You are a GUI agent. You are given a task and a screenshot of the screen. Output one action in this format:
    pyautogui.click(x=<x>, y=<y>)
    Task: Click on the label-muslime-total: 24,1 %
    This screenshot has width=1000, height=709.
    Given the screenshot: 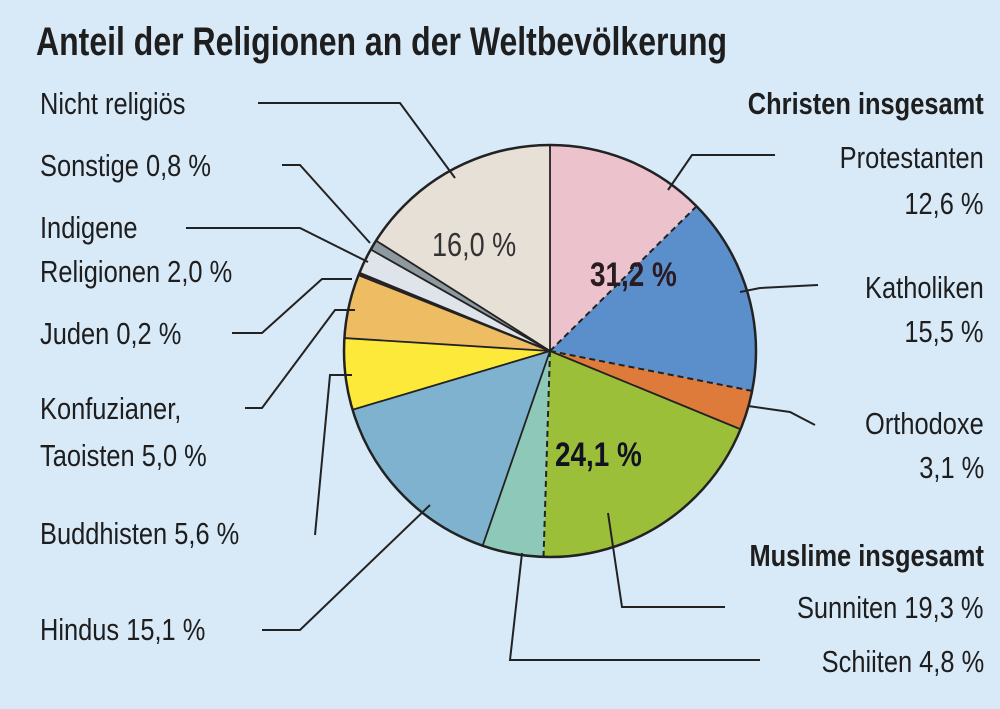 What is the action you would take?
    pyautogui.click(x=598, y=455)
    